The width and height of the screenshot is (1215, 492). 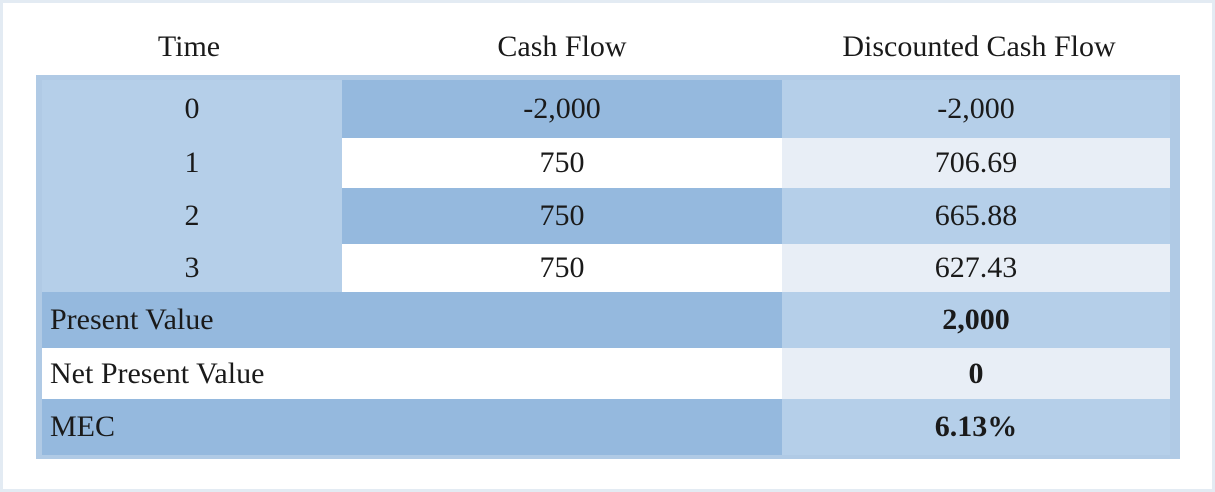 What do you see at coordinates (562, 46) in the screenshot?
I see `header-cash-flow: Cash Flow` at bounding box center [562, 46].